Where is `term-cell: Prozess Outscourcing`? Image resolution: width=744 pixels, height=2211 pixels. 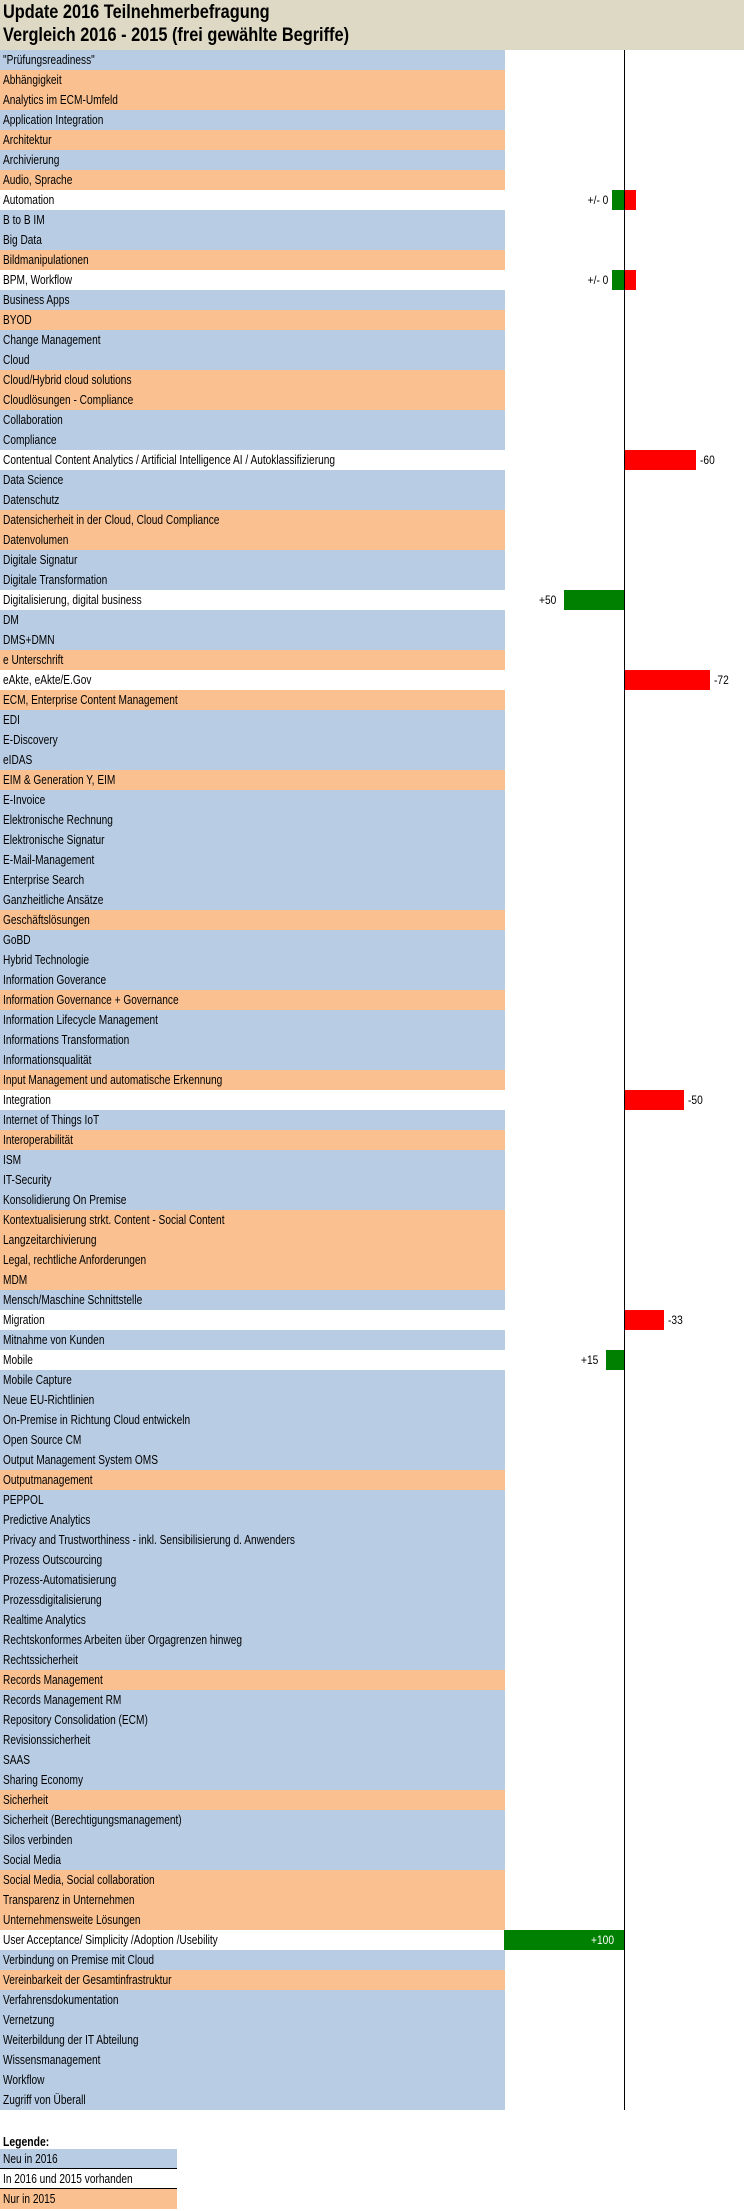
term-cell: Prozess Outscourcing is located at coordinates (252, 1560).